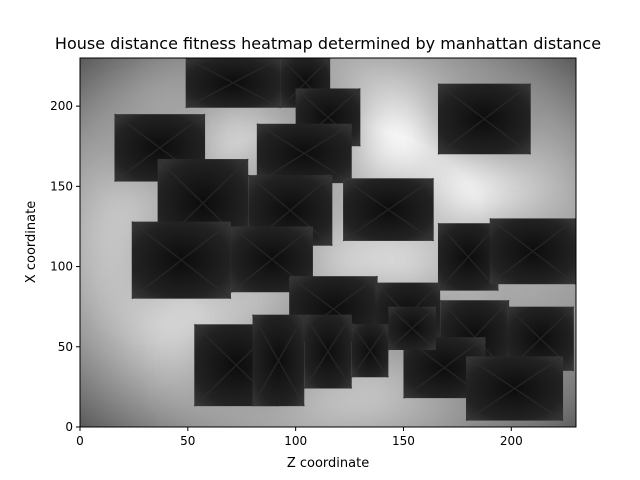  Describe the element at coordinates (61, 106) in the screenshot. I see `y-tick-label: 200` at that location.